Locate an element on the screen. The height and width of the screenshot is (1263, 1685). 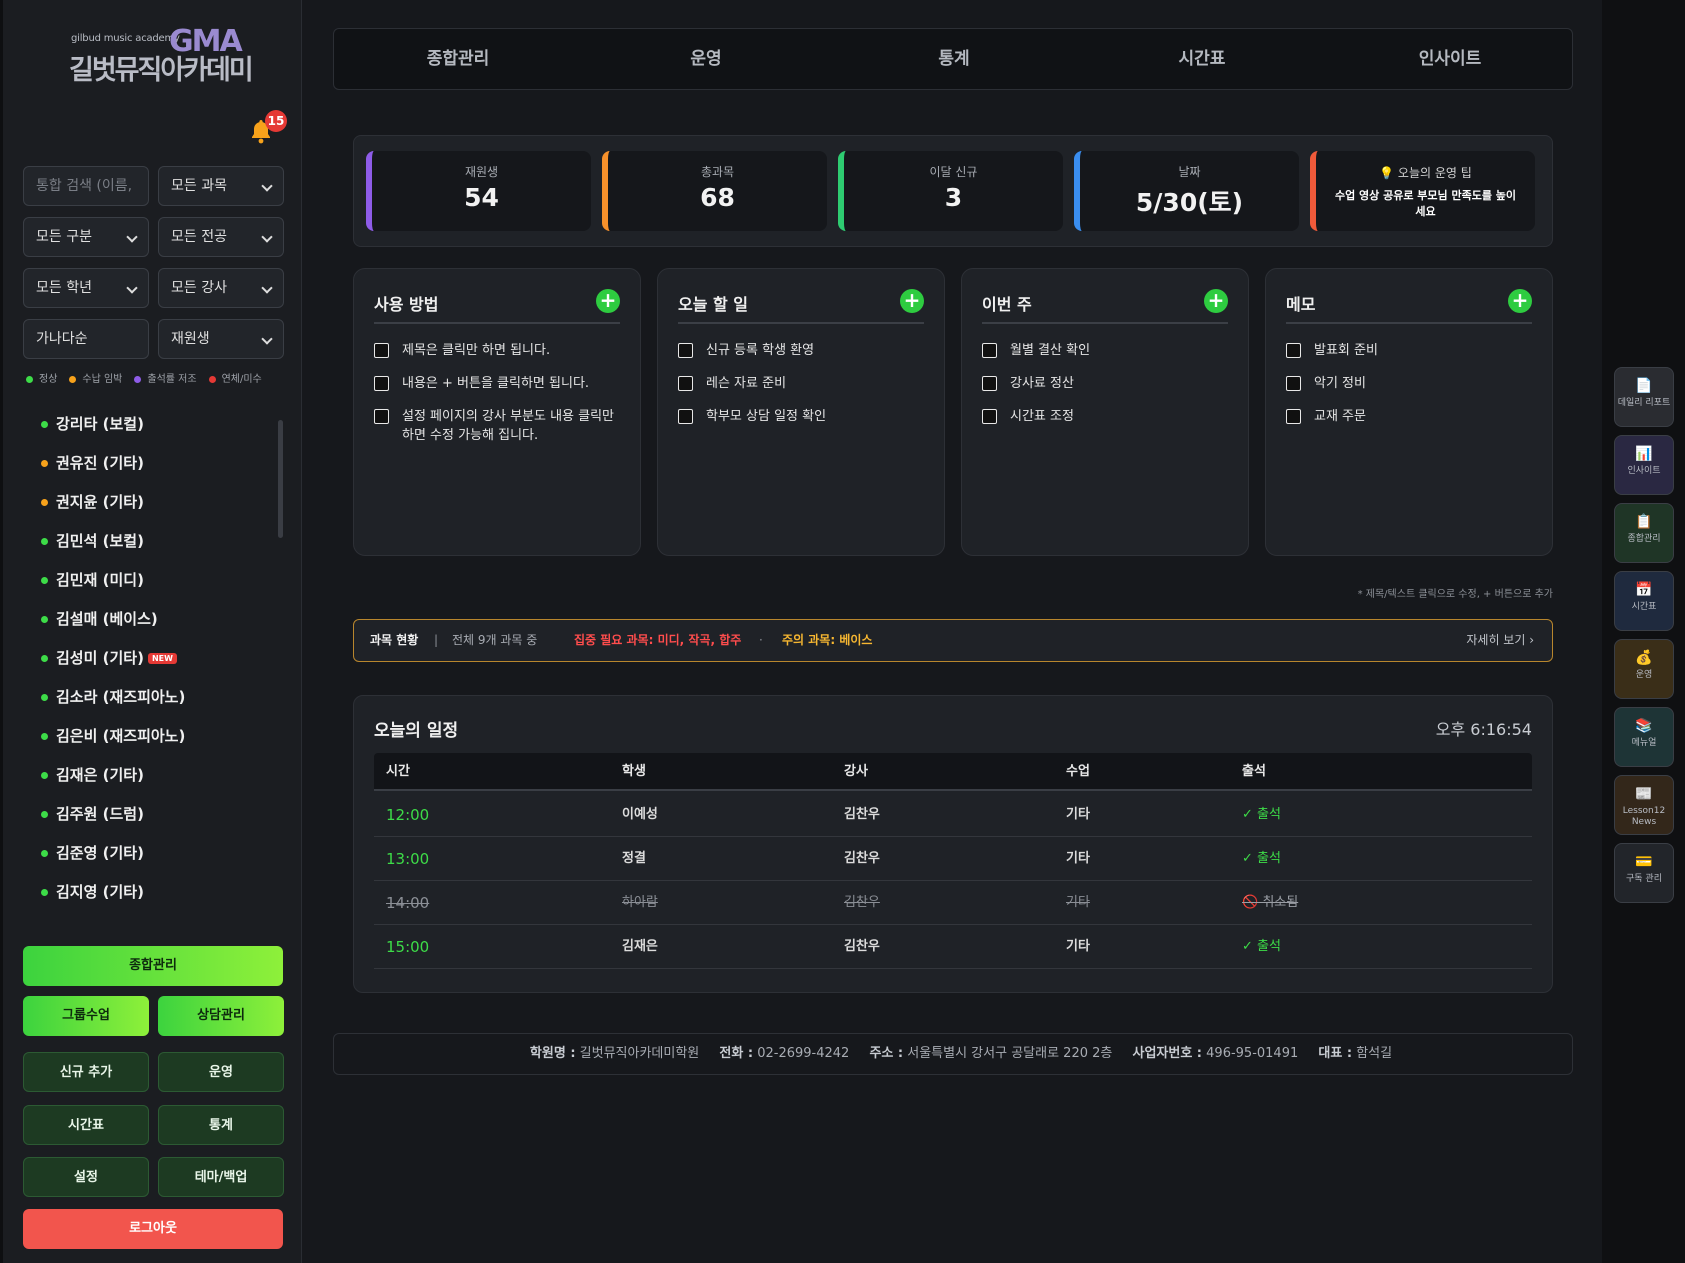
schedule-row: 12:00 이예성 김찬우 기타 ✓ 출석 is located at coordinates (953, 815).